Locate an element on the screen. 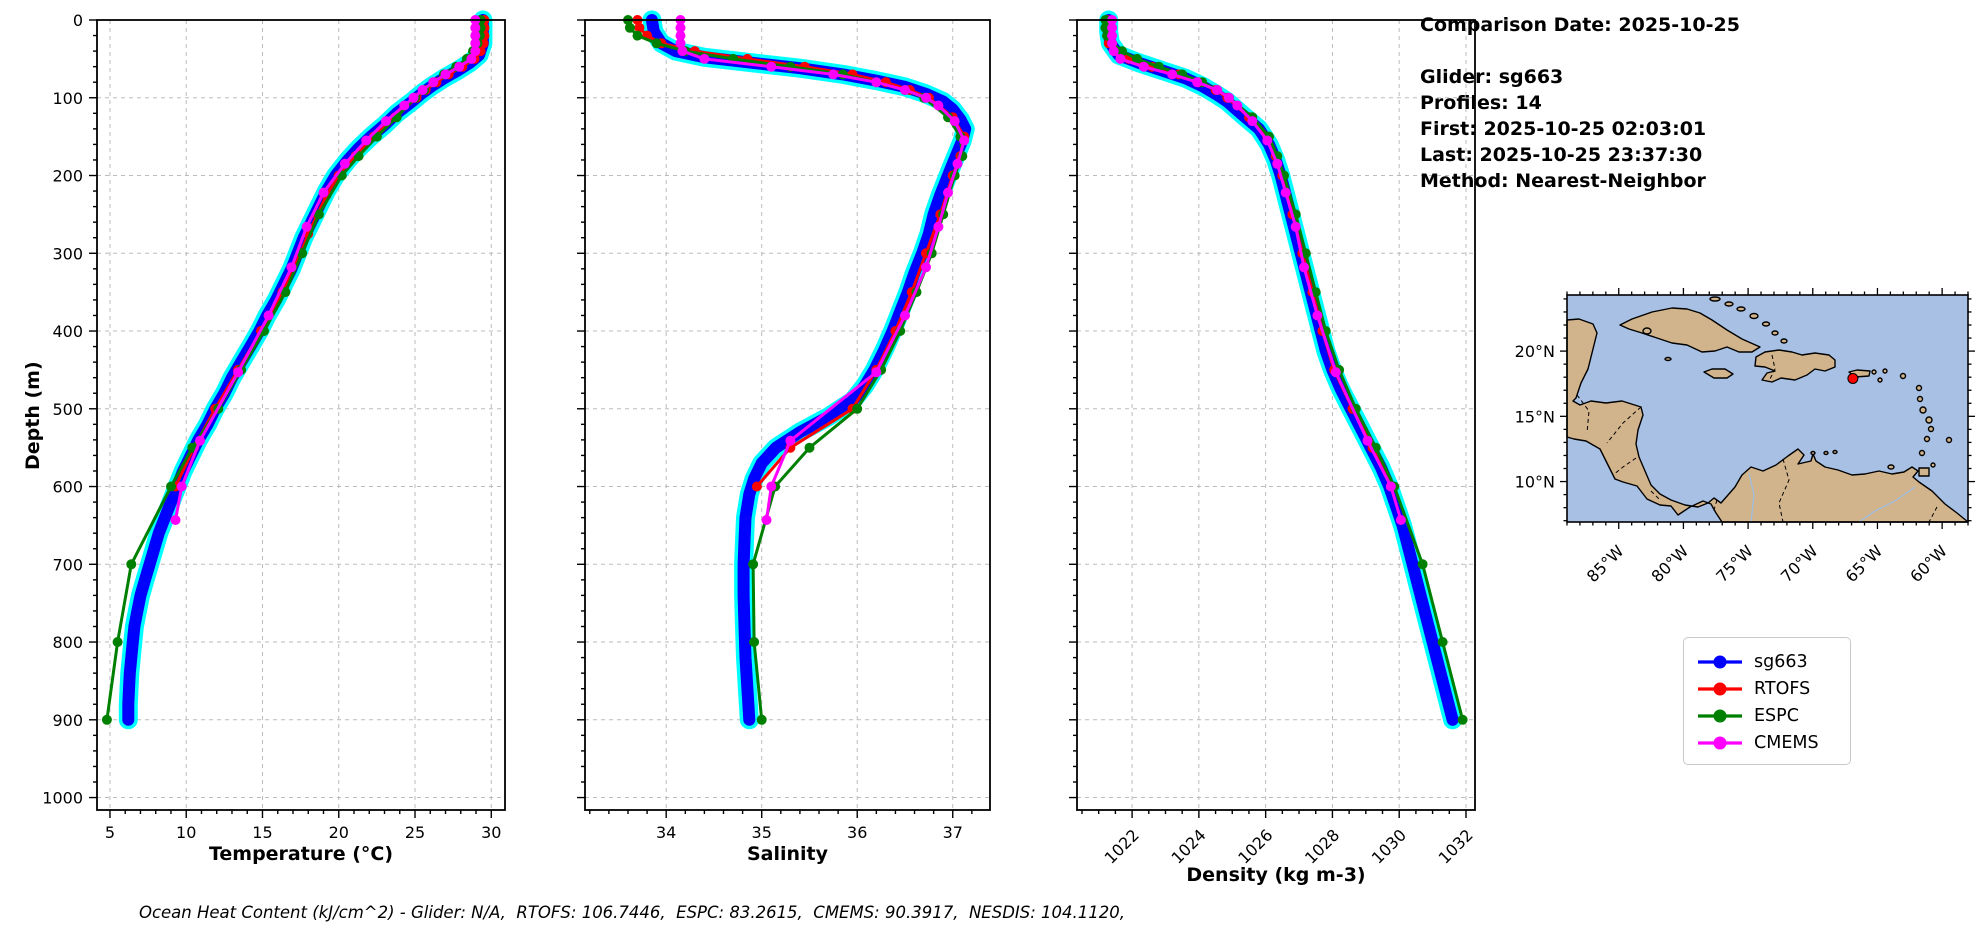 The width and height of the screenshot is (1982, 934). legend-label: RTOFS is located at coordinates (1782, 688).